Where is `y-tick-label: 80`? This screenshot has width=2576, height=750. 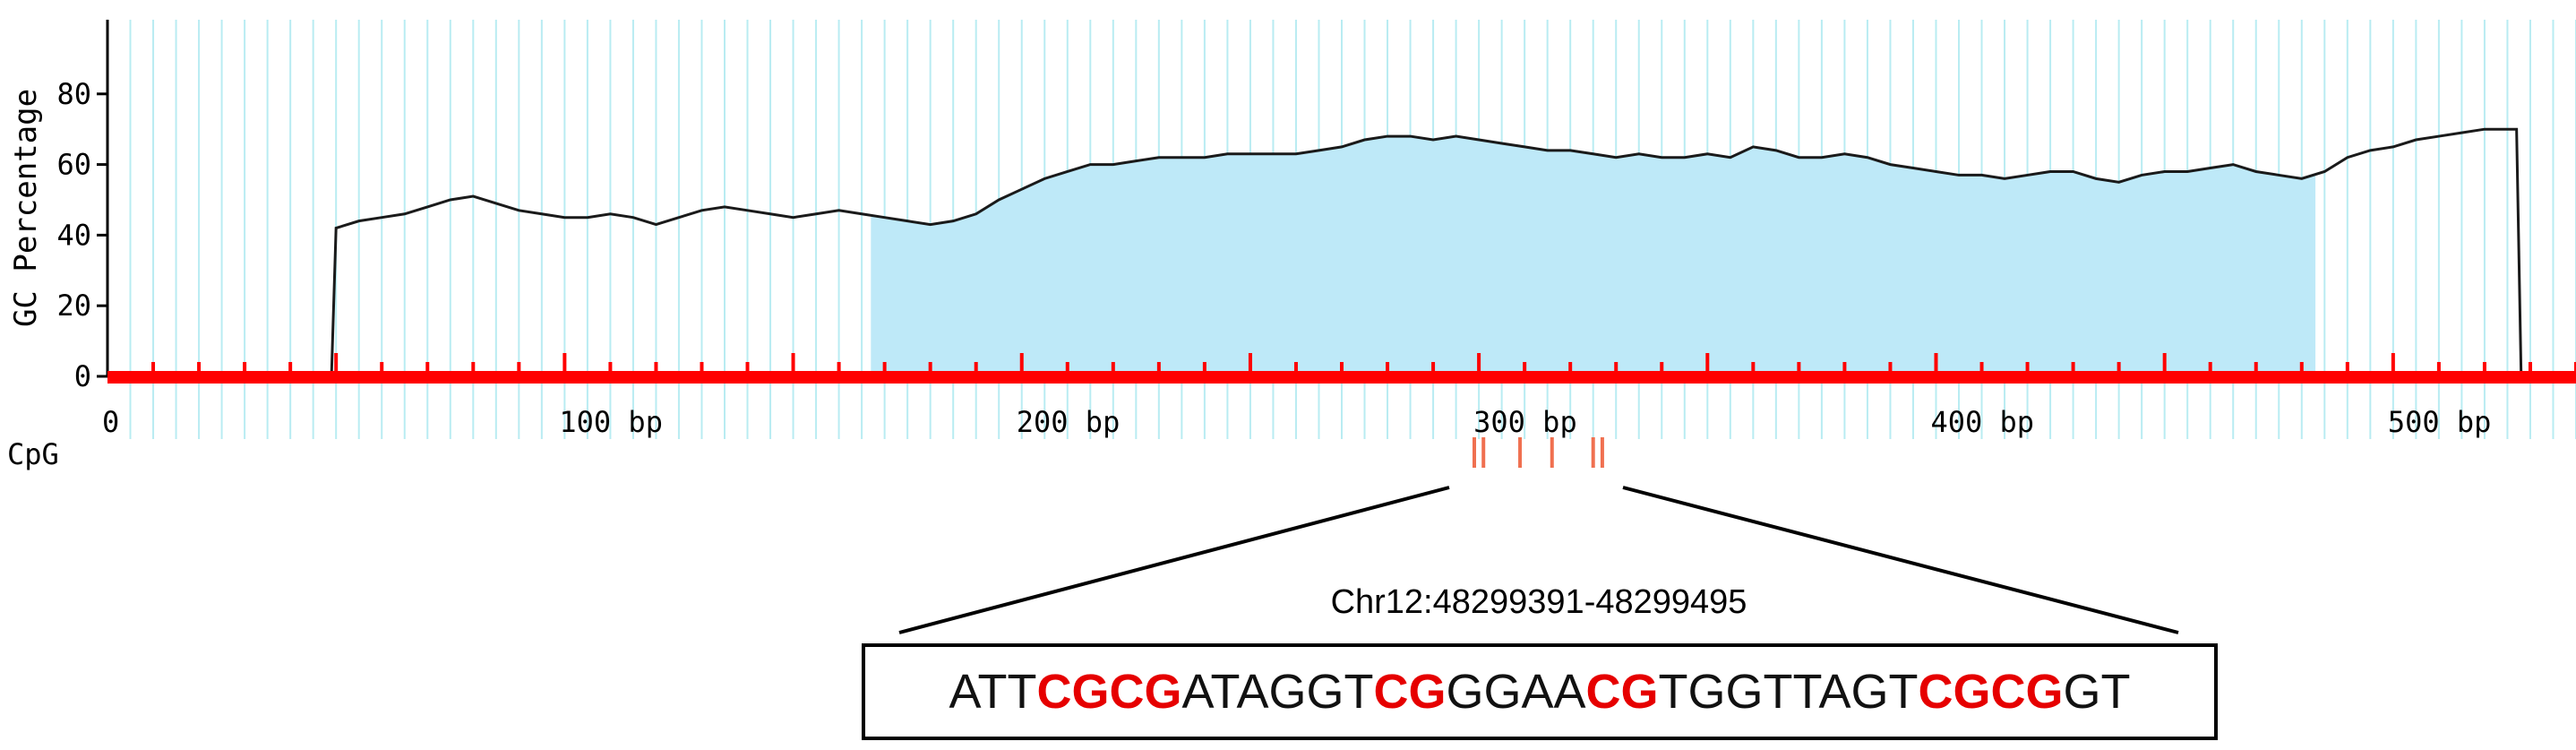 y-tick-label: 80 is located at coordinates (73, 94).